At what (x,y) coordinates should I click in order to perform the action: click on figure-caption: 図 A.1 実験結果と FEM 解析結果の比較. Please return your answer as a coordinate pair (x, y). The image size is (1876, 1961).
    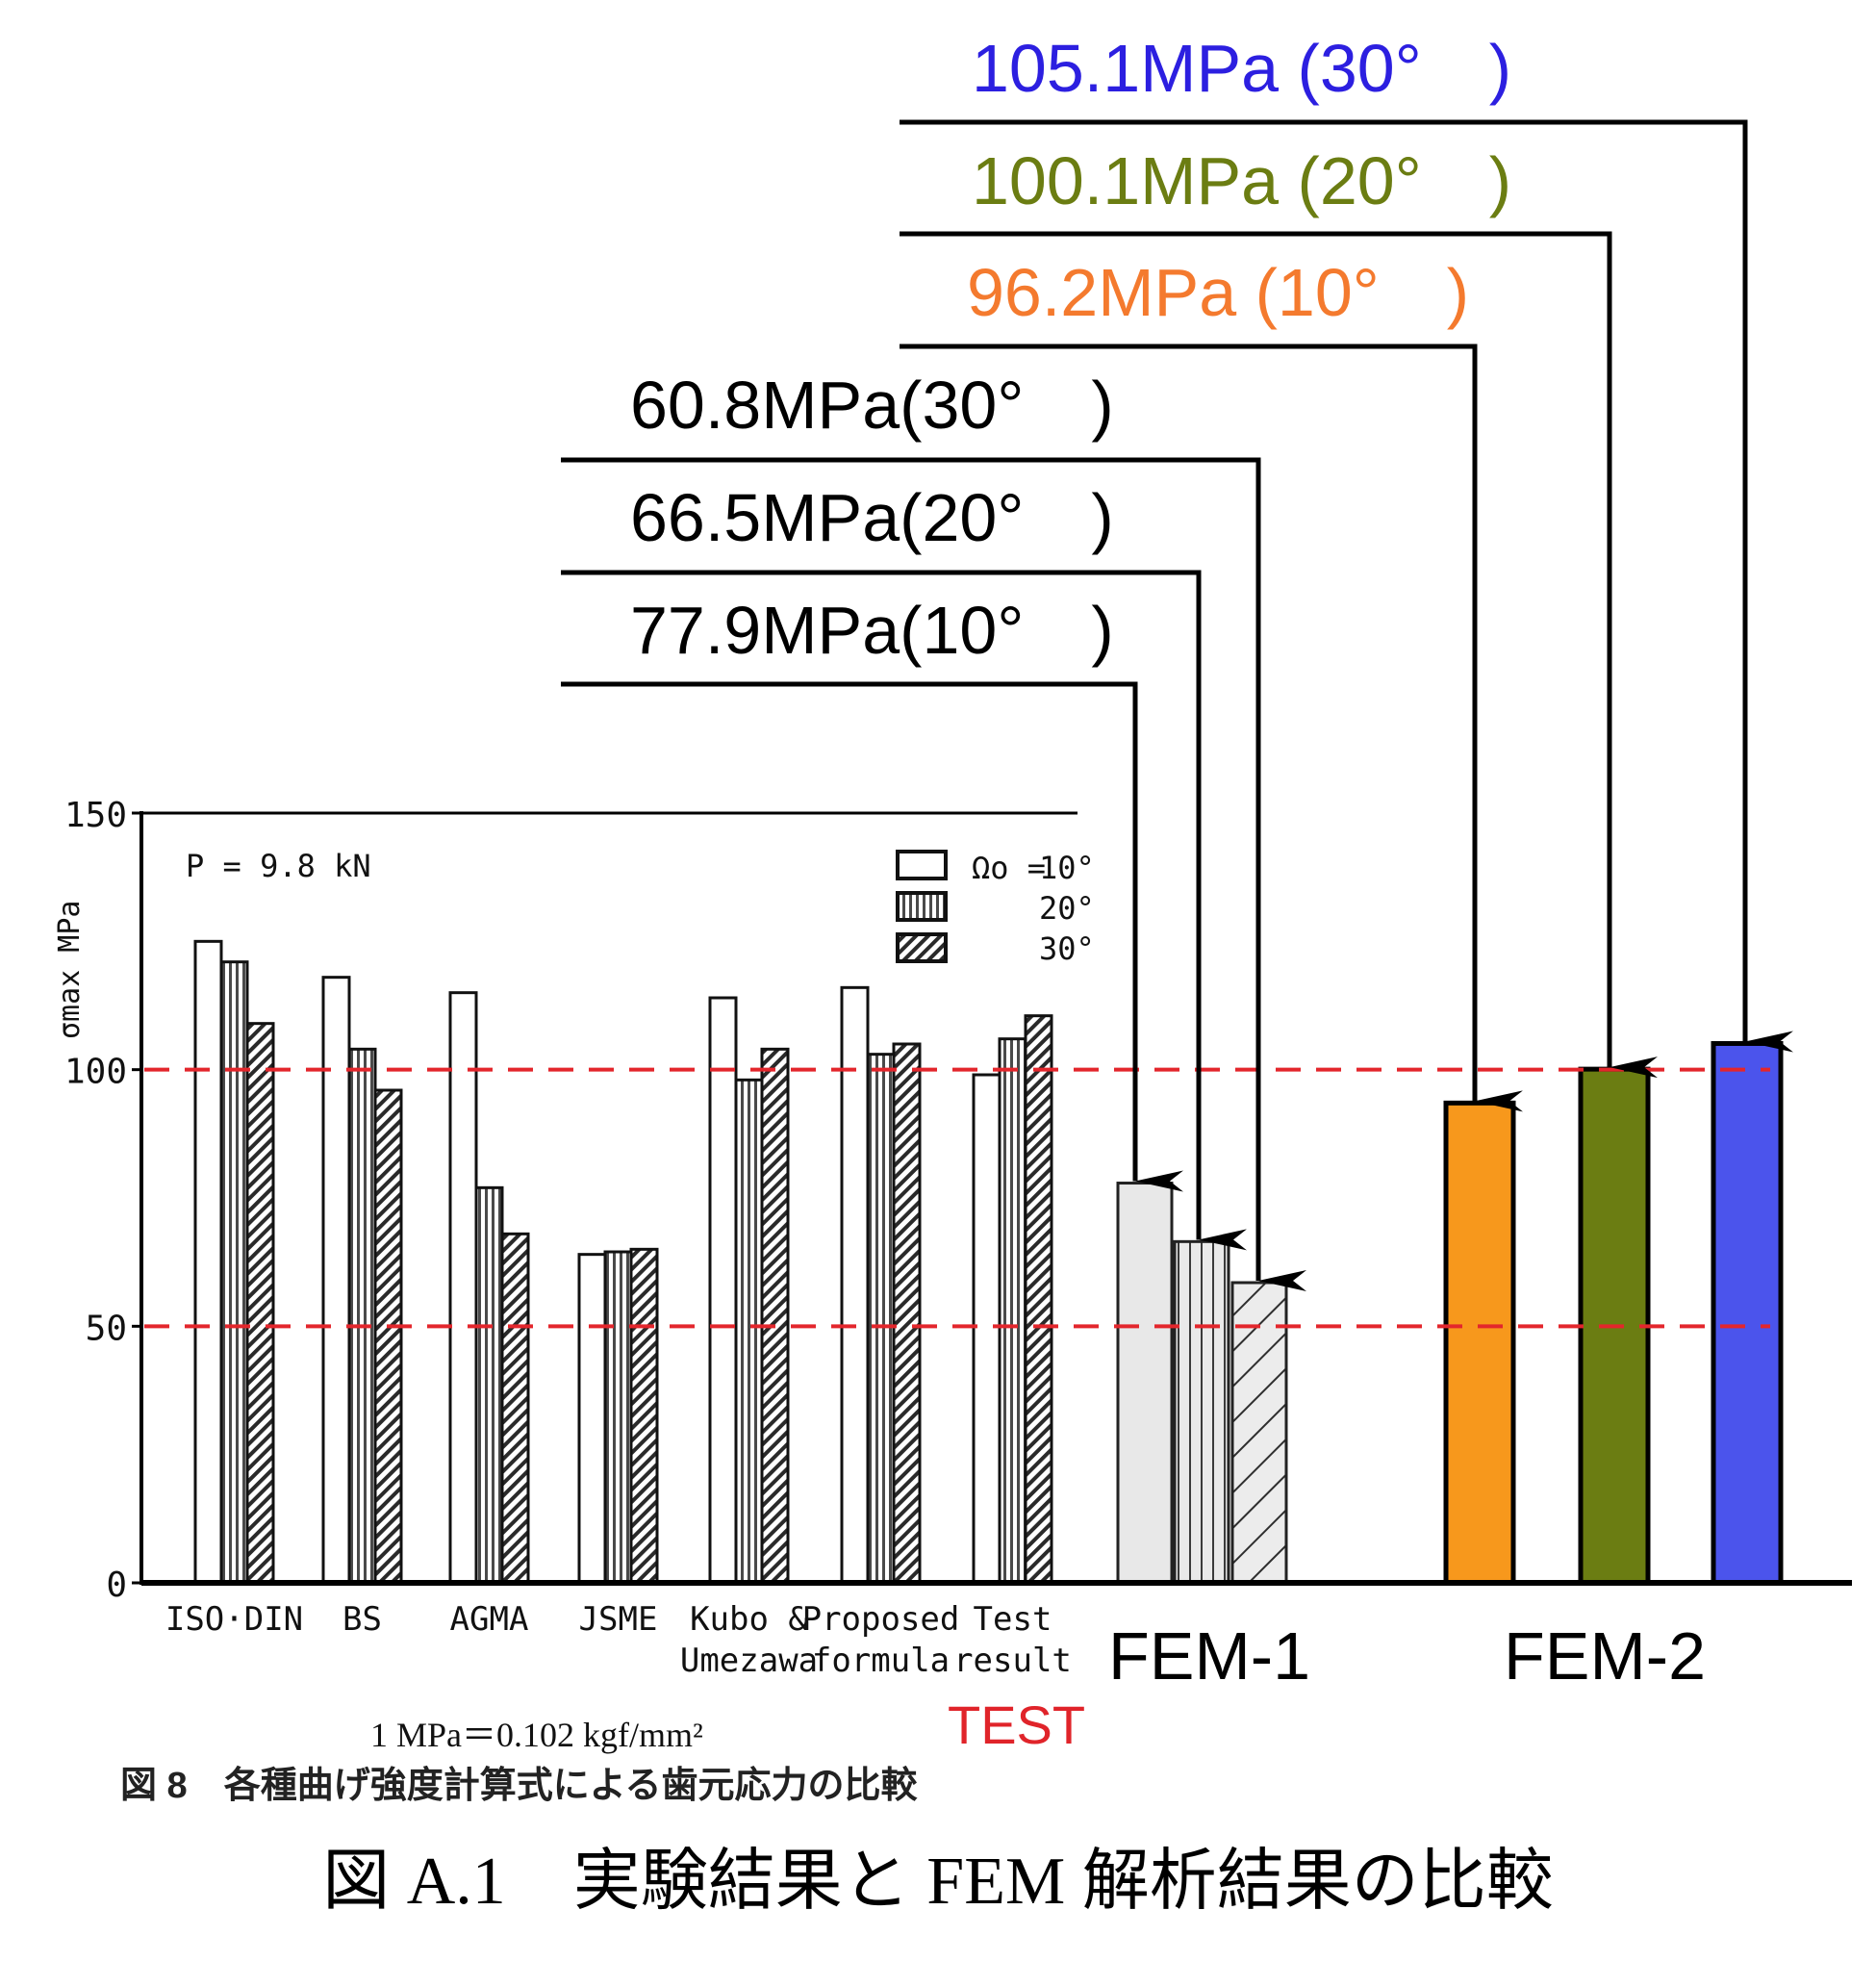
    Looking at the image, I should click on (937, 1882).